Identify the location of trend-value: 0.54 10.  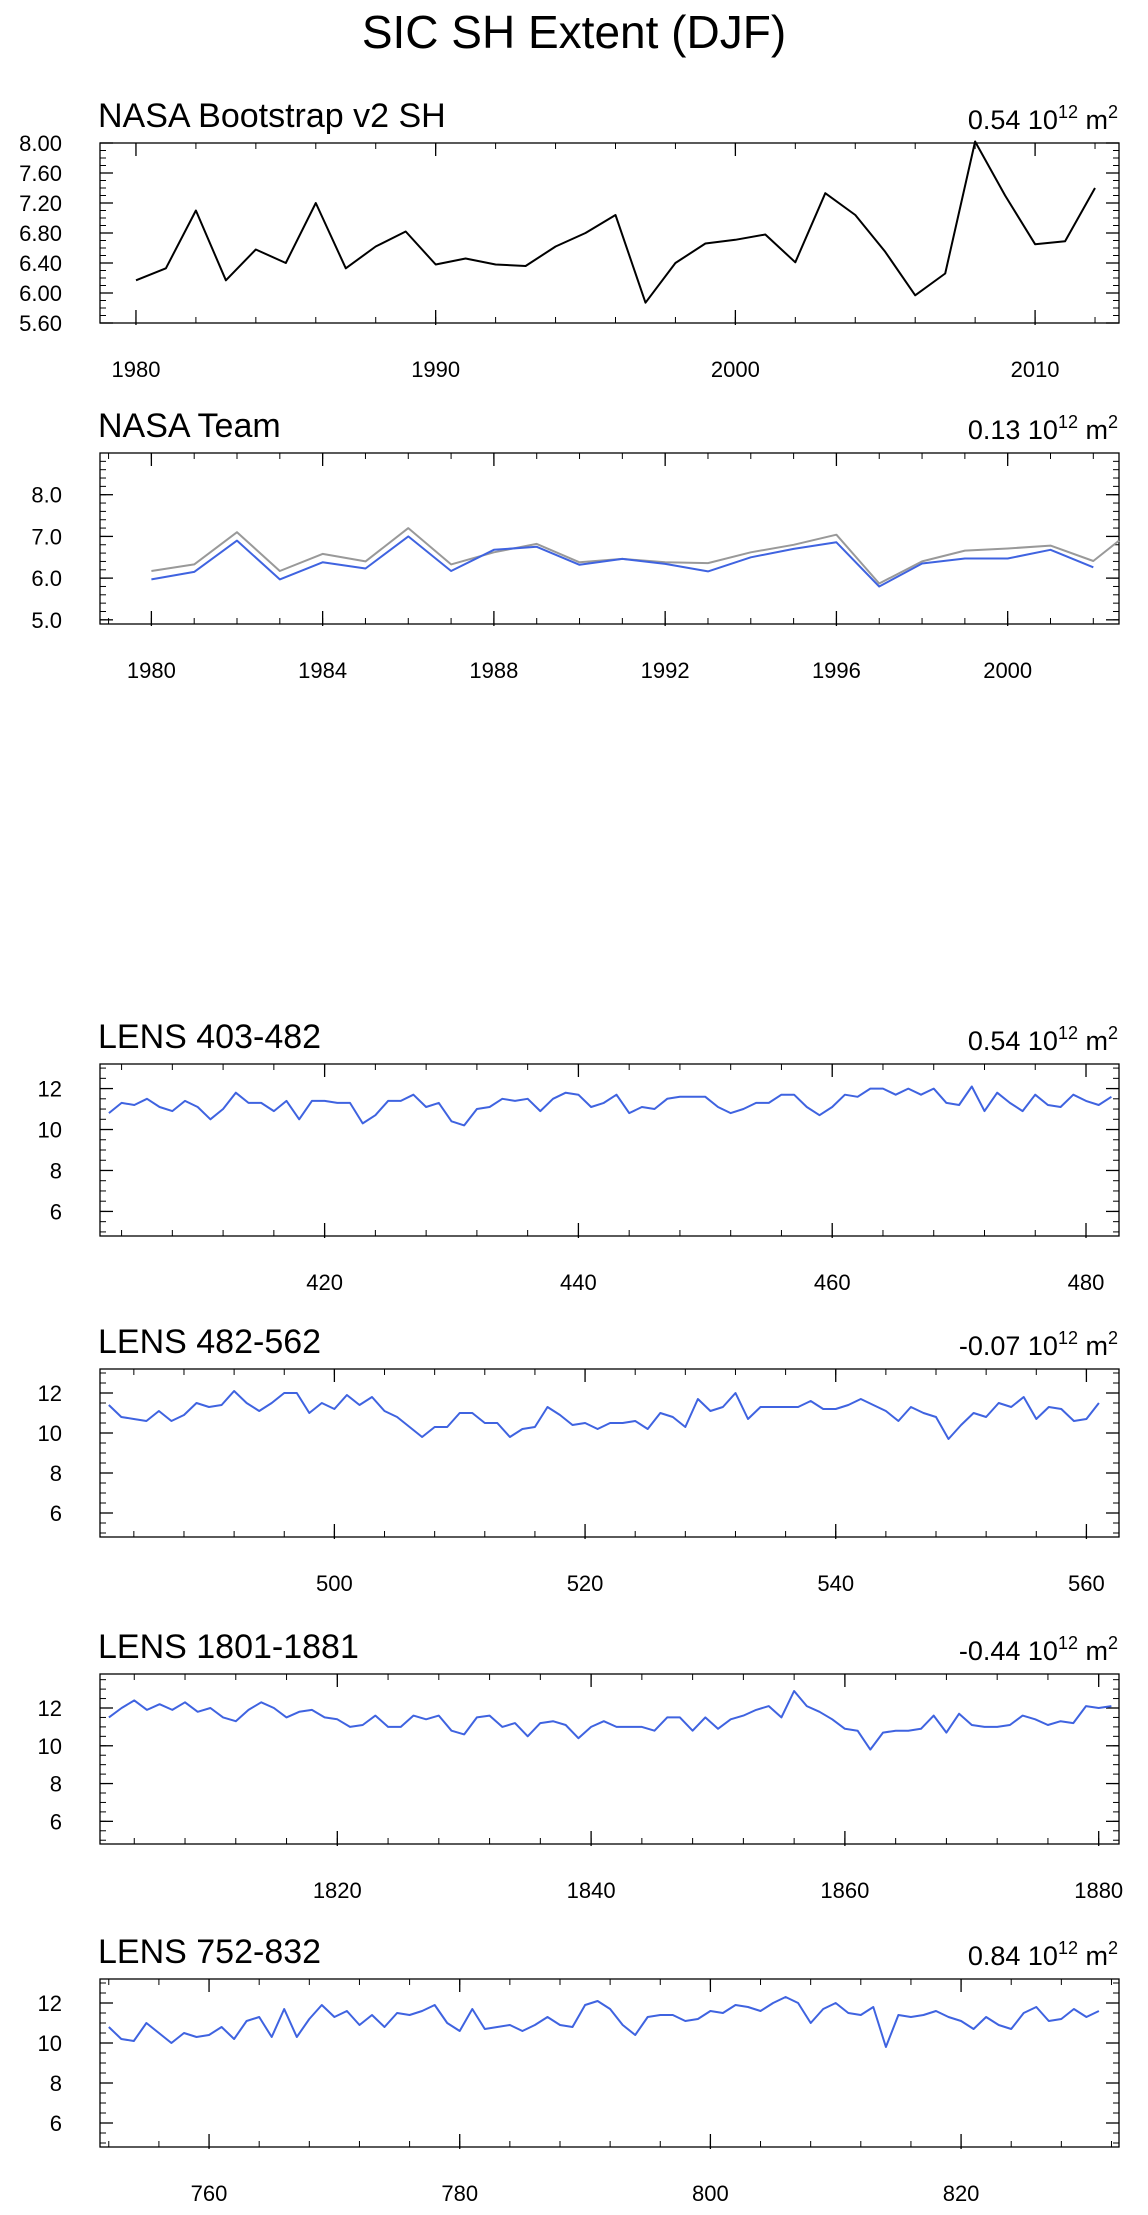
(1013, 1041).